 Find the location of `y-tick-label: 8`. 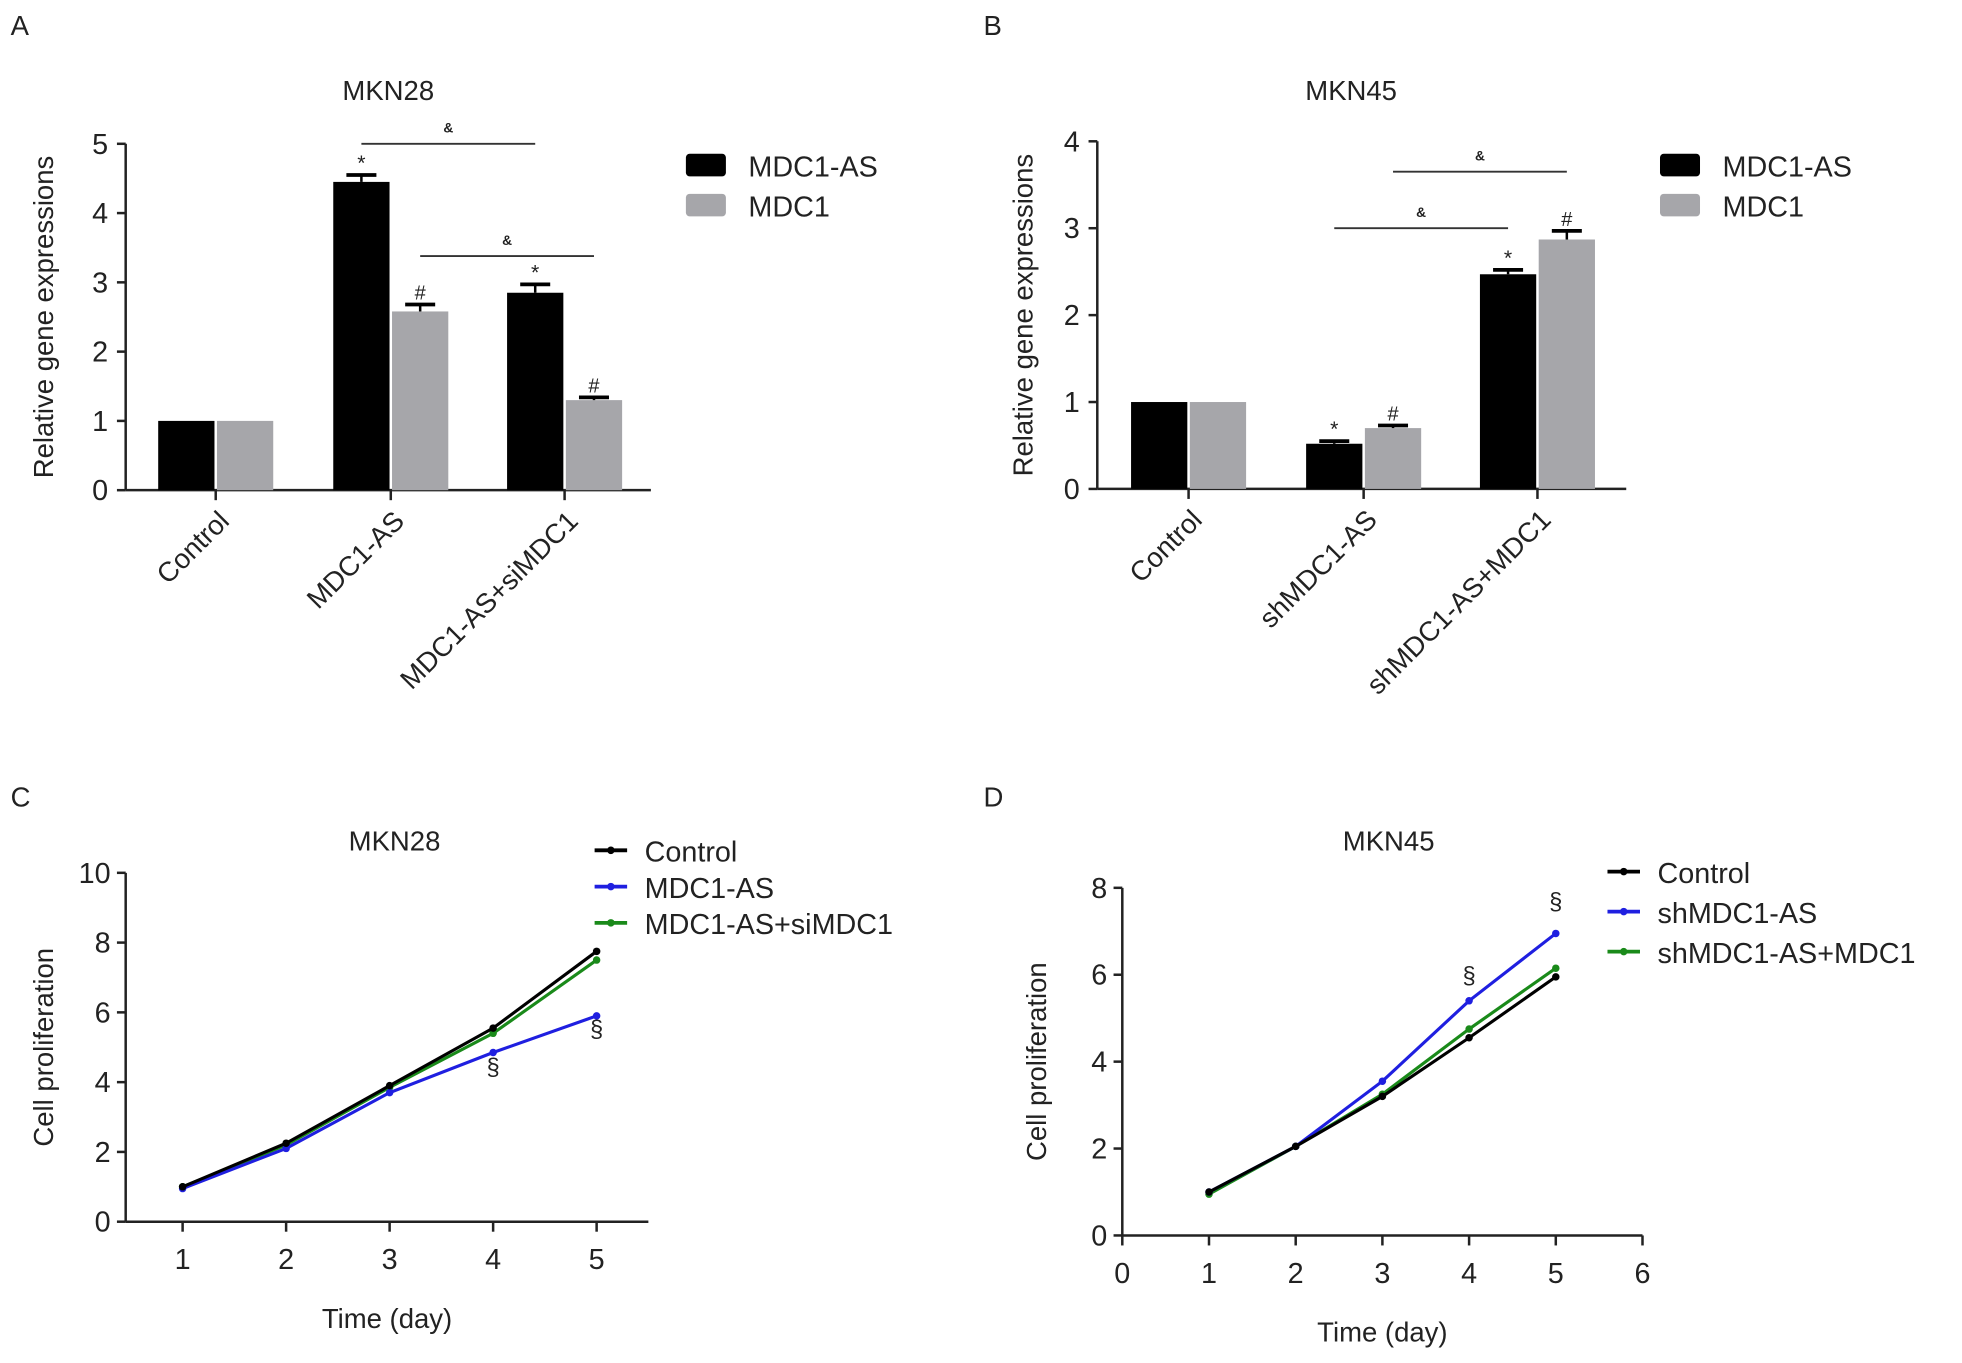

y-tick-label: 8 is located at coordinates (1099, 889).